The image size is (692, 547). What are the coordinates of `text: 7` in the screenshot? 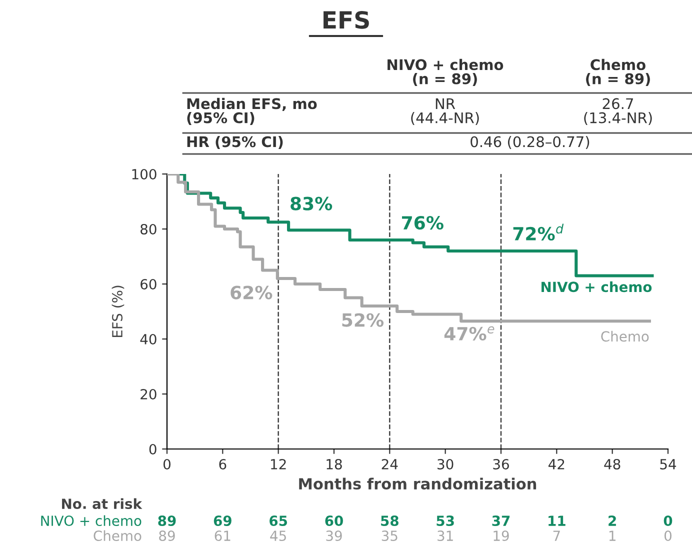 It's located at (556, 535).